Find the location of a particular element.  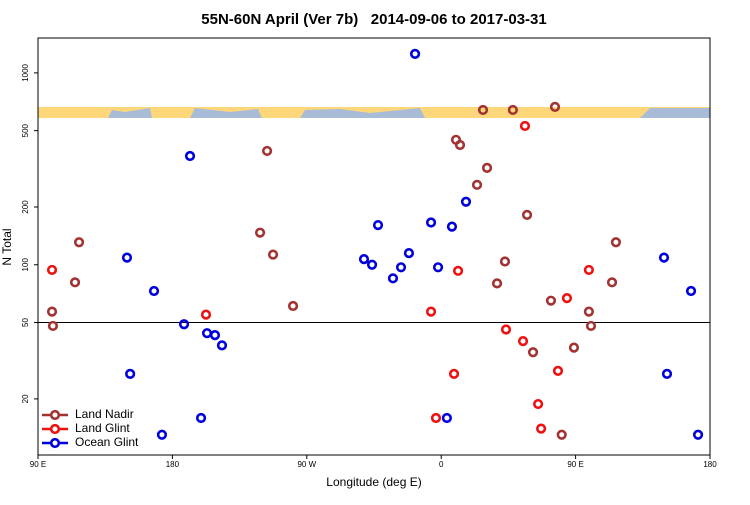

y-axis-label: N Total is located at coordinates (7, 246).